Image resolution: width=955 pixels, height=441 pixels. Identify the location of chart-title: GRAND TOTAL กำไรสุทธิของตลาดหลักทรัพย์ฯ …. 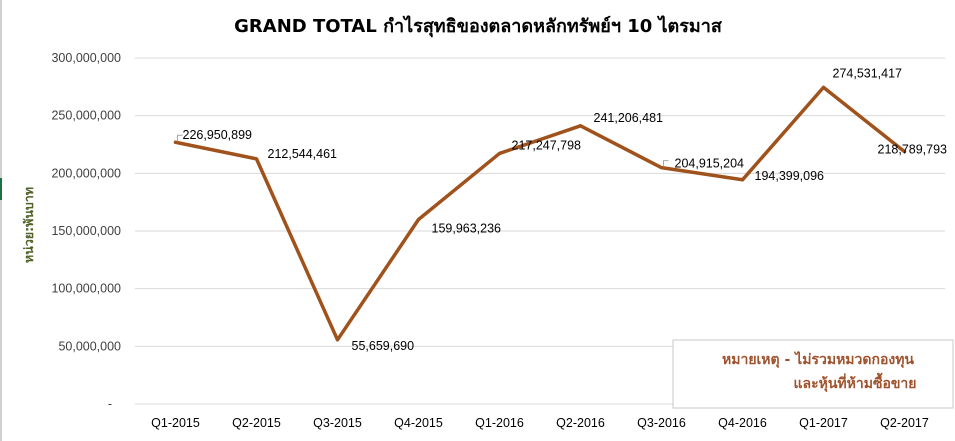
(478, 26).